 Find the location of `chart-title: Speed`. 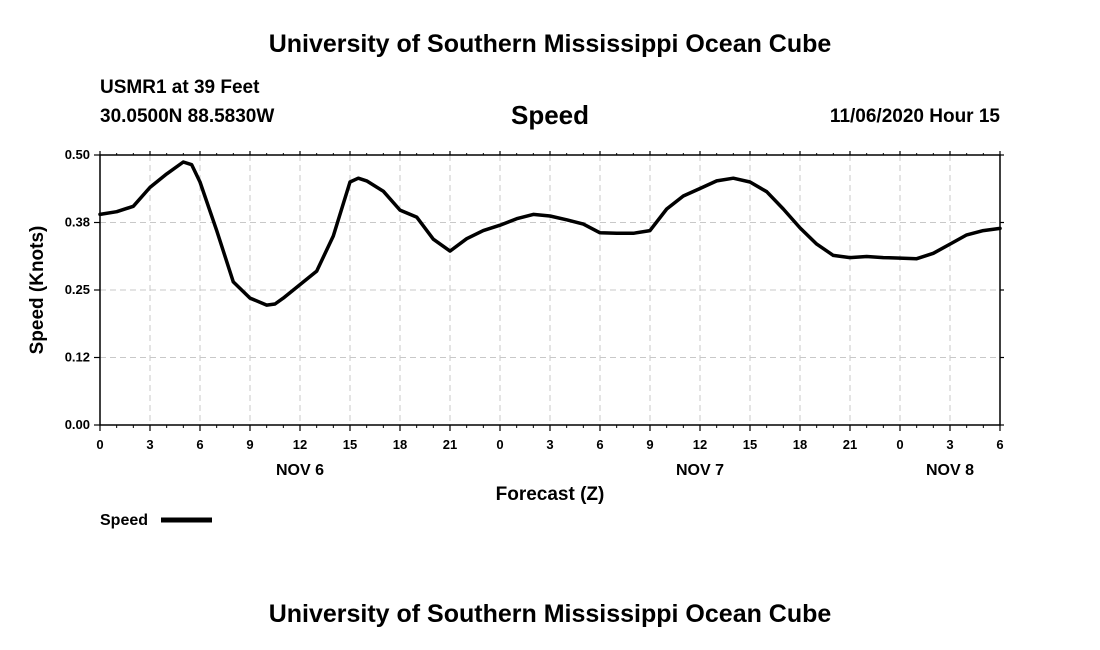

chart-title: Speed is located at coordinates (550, 115).